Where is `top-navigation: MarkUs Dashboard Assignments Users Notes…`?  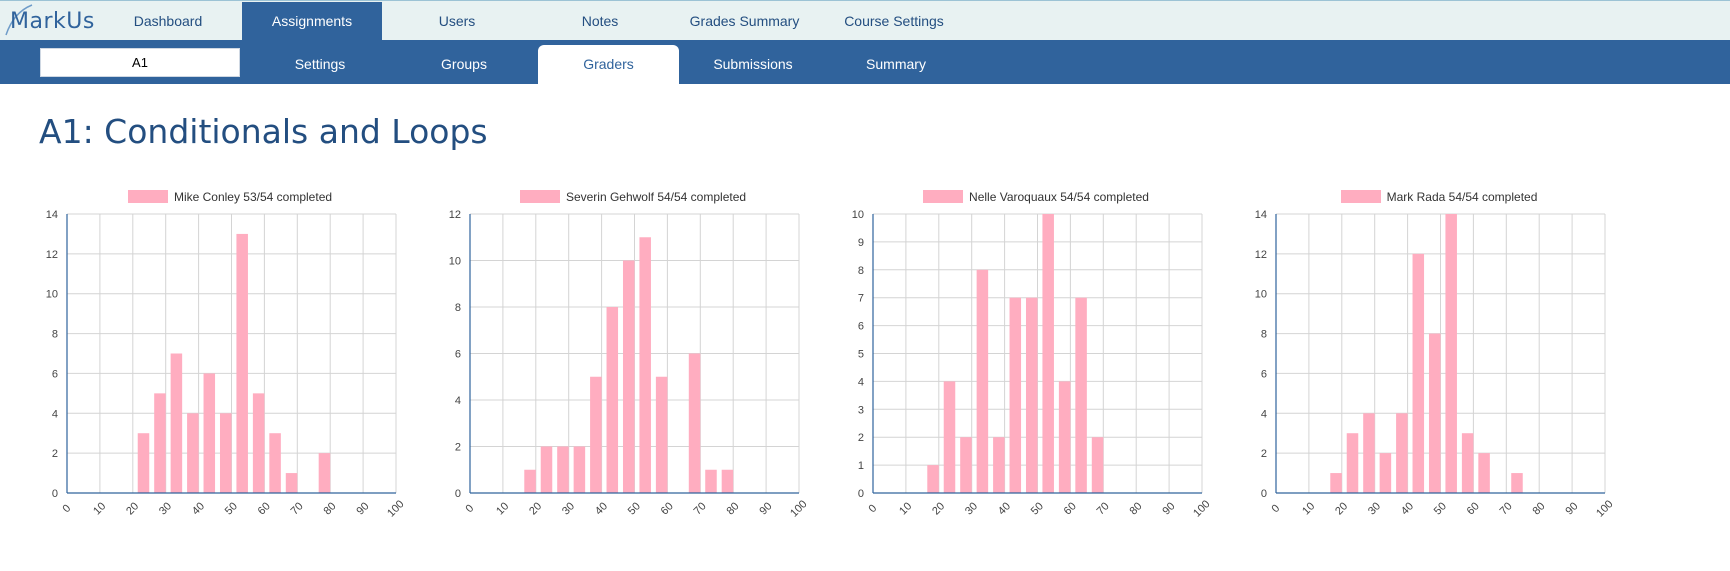
top-navigation: MarkUs Dashboard Assignments Users Notes… is located at coordinates (865, 20).